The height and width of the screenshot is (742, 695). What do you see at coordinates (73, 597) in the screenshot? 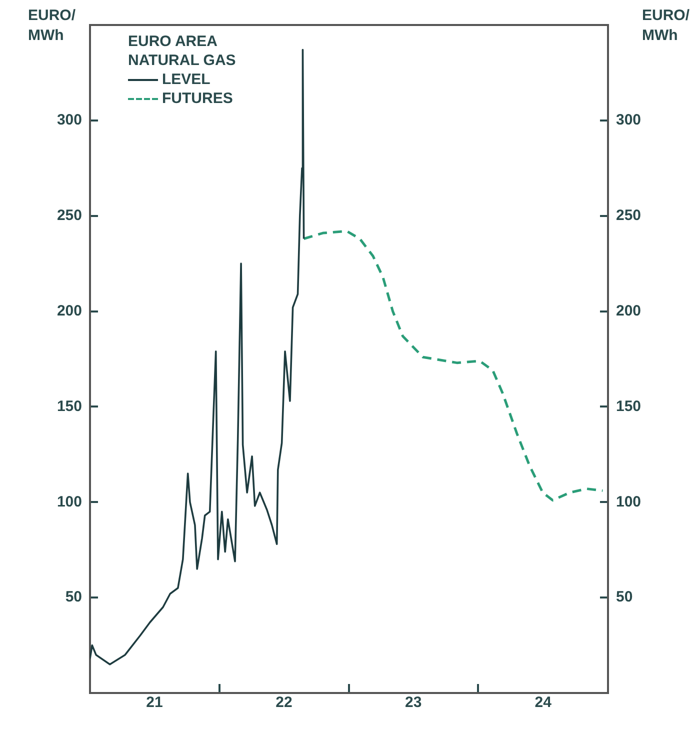
I see `y-tick-label: 50` at bounding box center [73, 597].